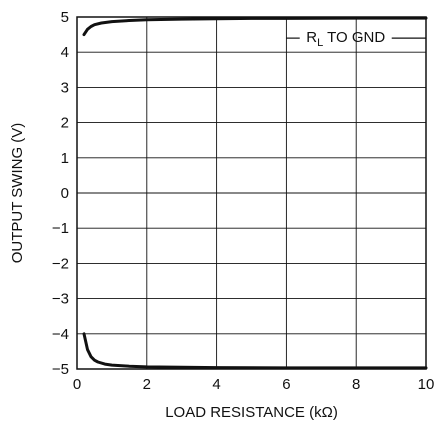 This screenshot has height=425, width=443. I want to click on x-tick-label: 6, so click(286, 384).